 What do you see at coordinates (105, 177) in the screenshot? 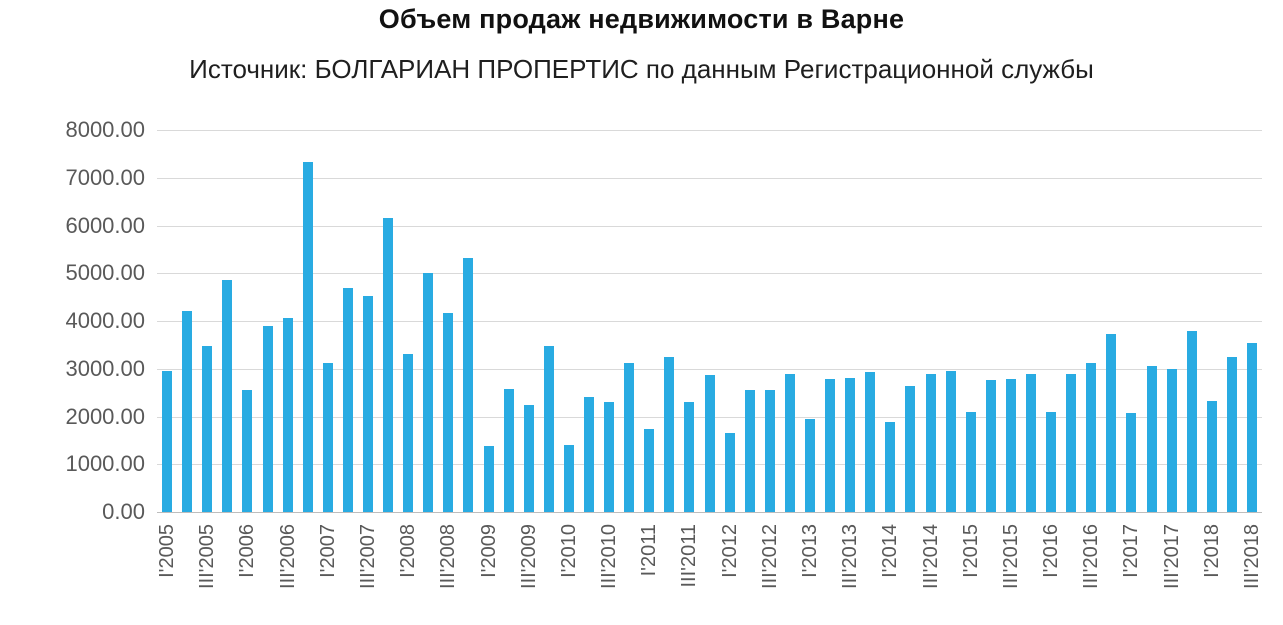
I see `y-tick-label: 7000.00` at bounding box center [105, 177].